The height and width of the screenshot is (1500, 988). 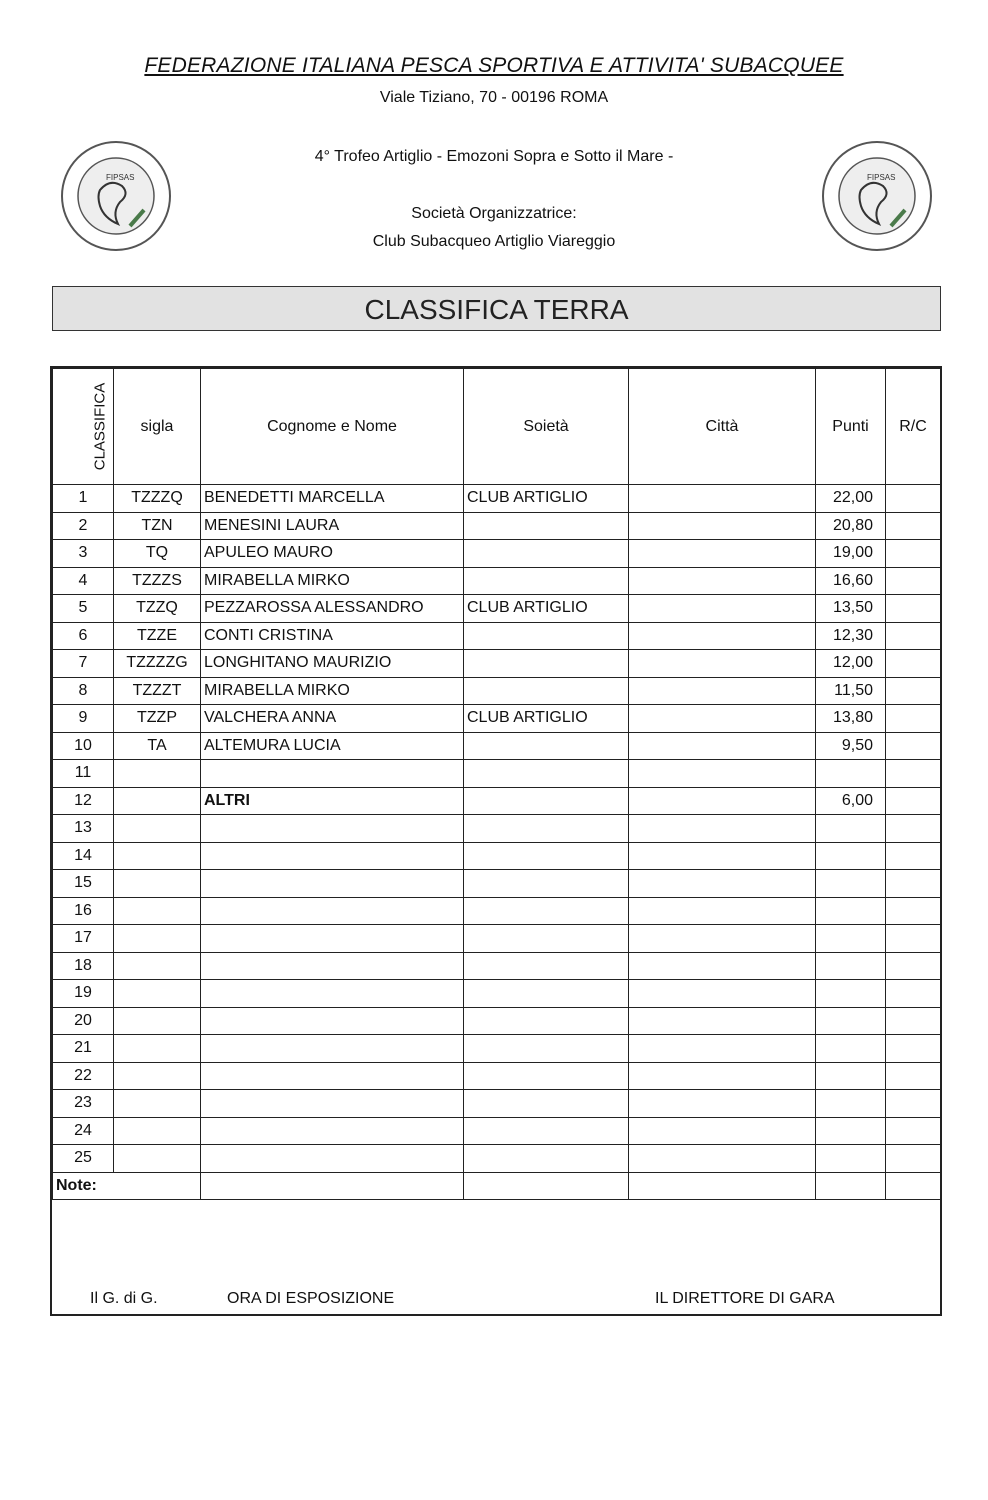 What do you see at coordinates (83, 1158) in the screenshot?
I see `cell-rank: 25` at bounding box center [83, 1158].